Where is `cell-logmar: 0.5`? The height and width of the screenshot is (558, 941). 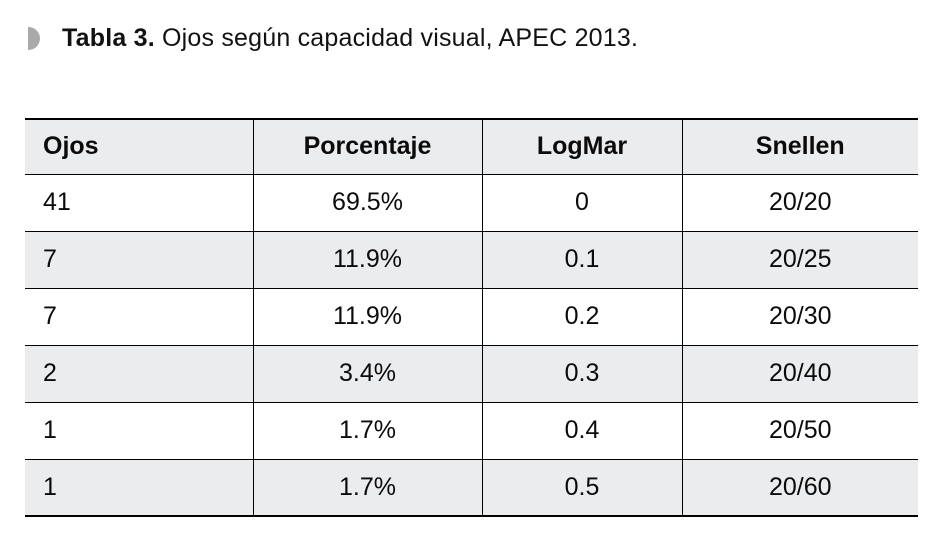 cell-logmar: 0.5 is located at coordinates (581, 488).